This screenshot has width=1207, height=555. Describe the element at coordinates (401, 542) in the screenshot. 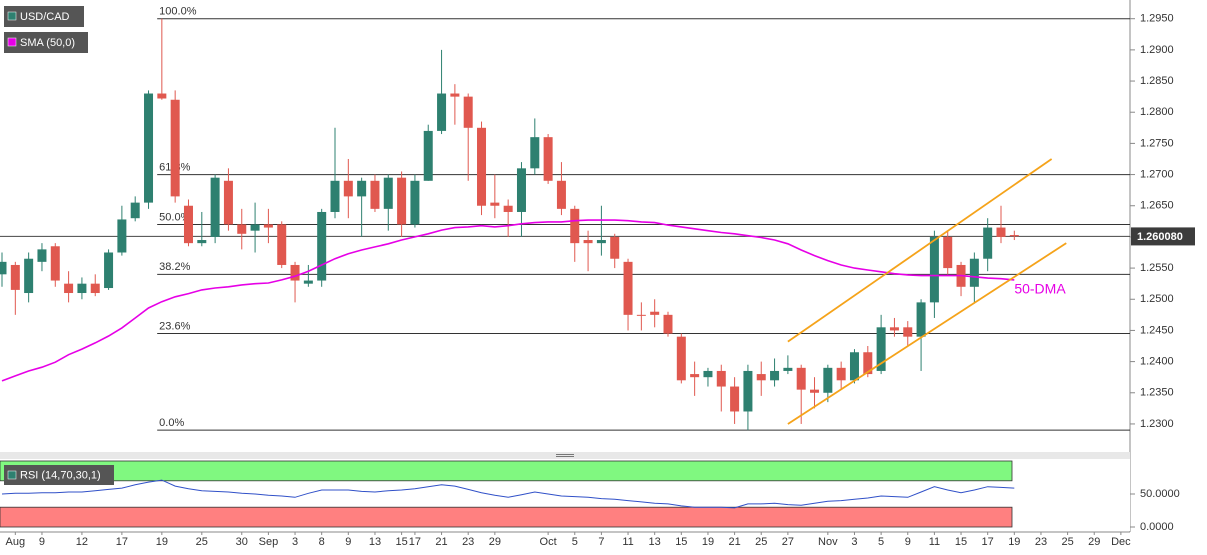

I see `x-tick-label: 15` at that location.